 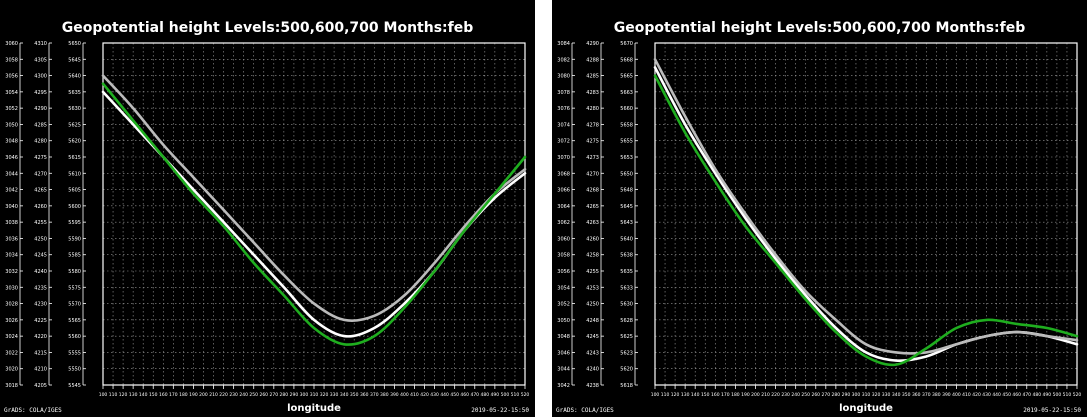 I want to click on y-tick-label: 5585, so click(x=74, y=256).